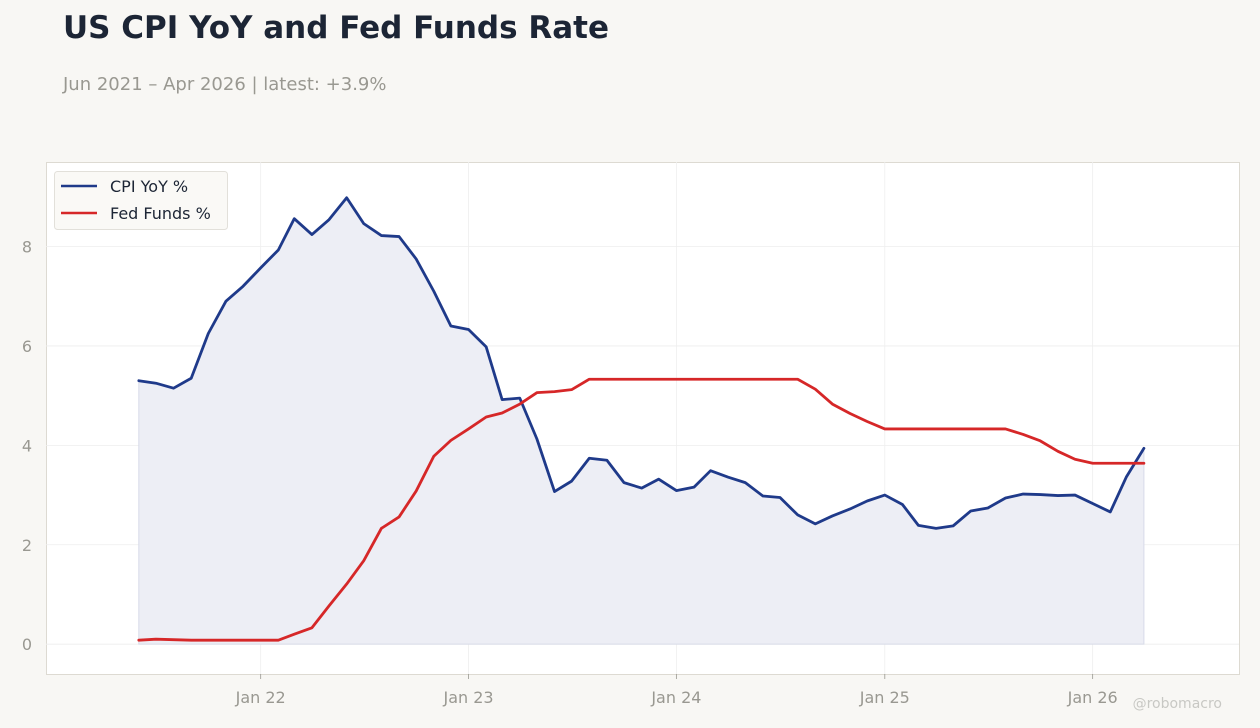  Describe the element at coordinates (27, 346) in the screenshot. I see `y-tick-label: 6` at that location.